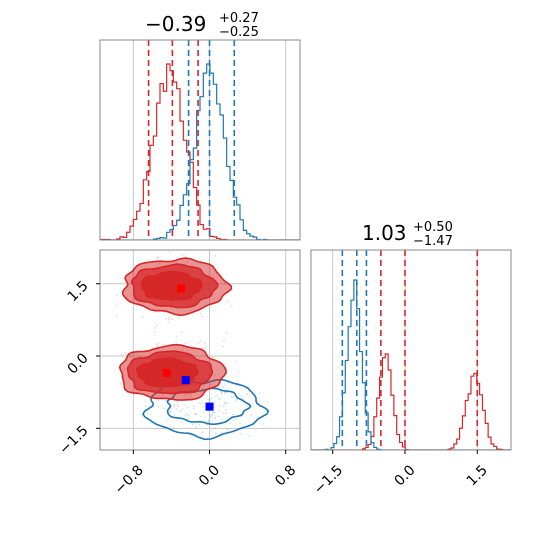 Image resolution: width=550 pixels, height=550 pixels. What do you see at coordinates (209, 475) in the screenshot?
I see `x-tick-label: 0.0` at bounding box center [209, 475].